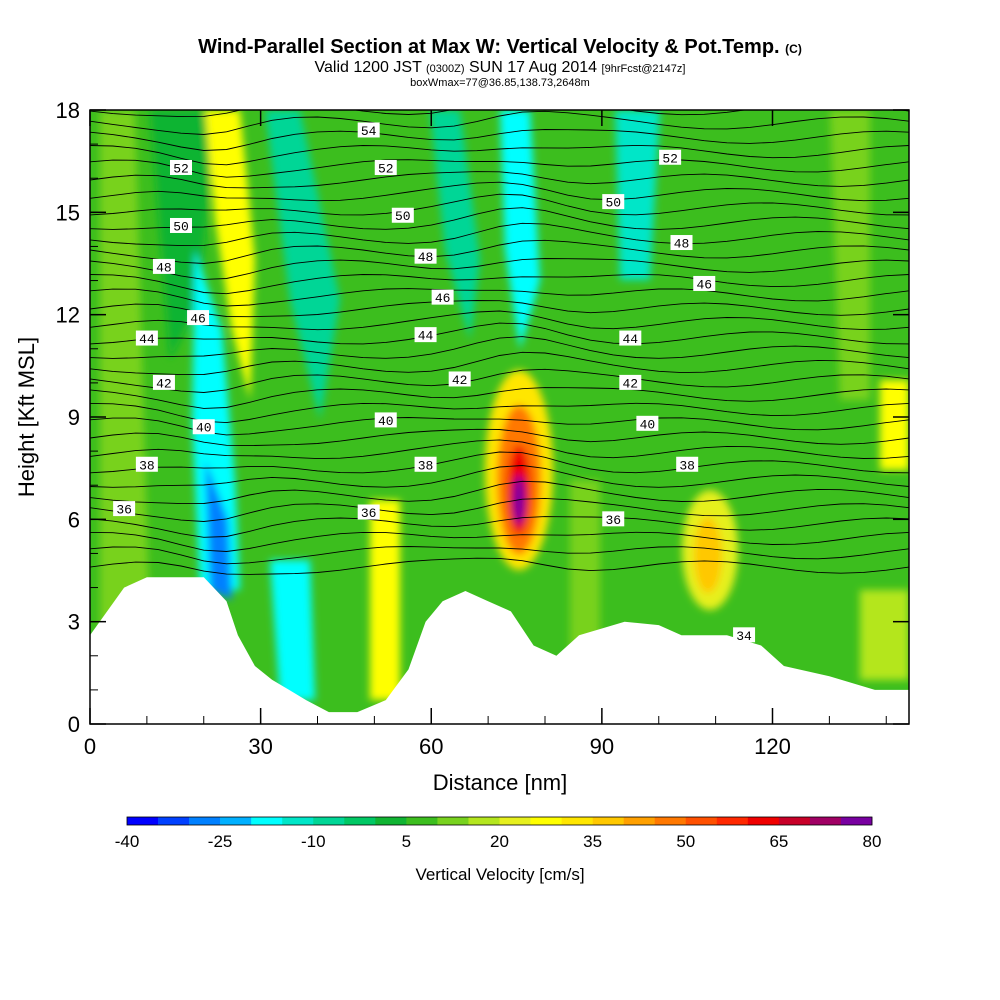 The width and height of the screenshot is (1000, 1000). What do you see at coordinates (74, 417) in the screenshot?
I see `y-tick-label: 9` at bounding box center [74, 417].